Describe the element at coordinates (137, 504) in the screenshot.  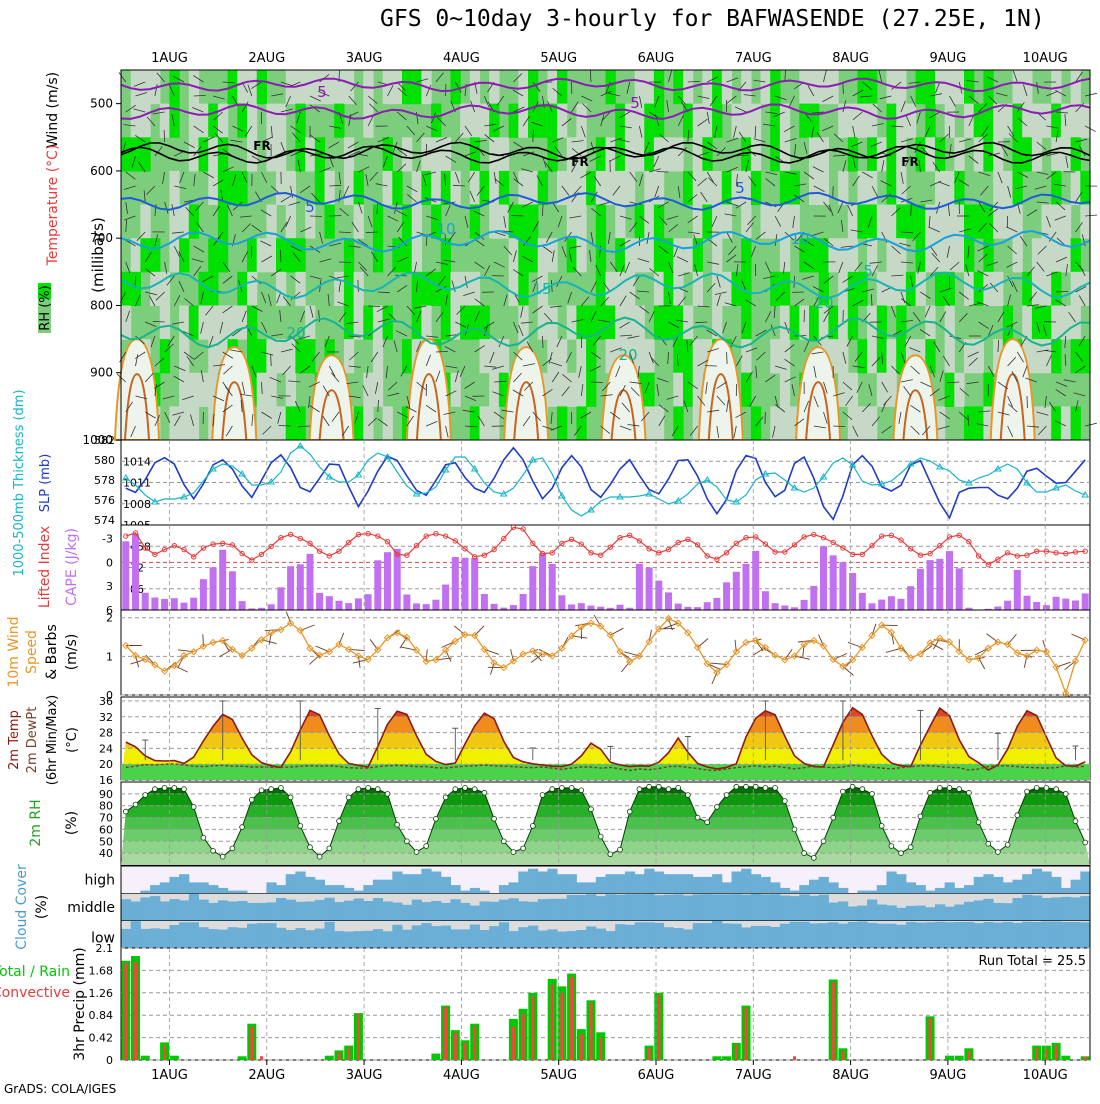
I see `slp-tick-label: 1008` at that location.